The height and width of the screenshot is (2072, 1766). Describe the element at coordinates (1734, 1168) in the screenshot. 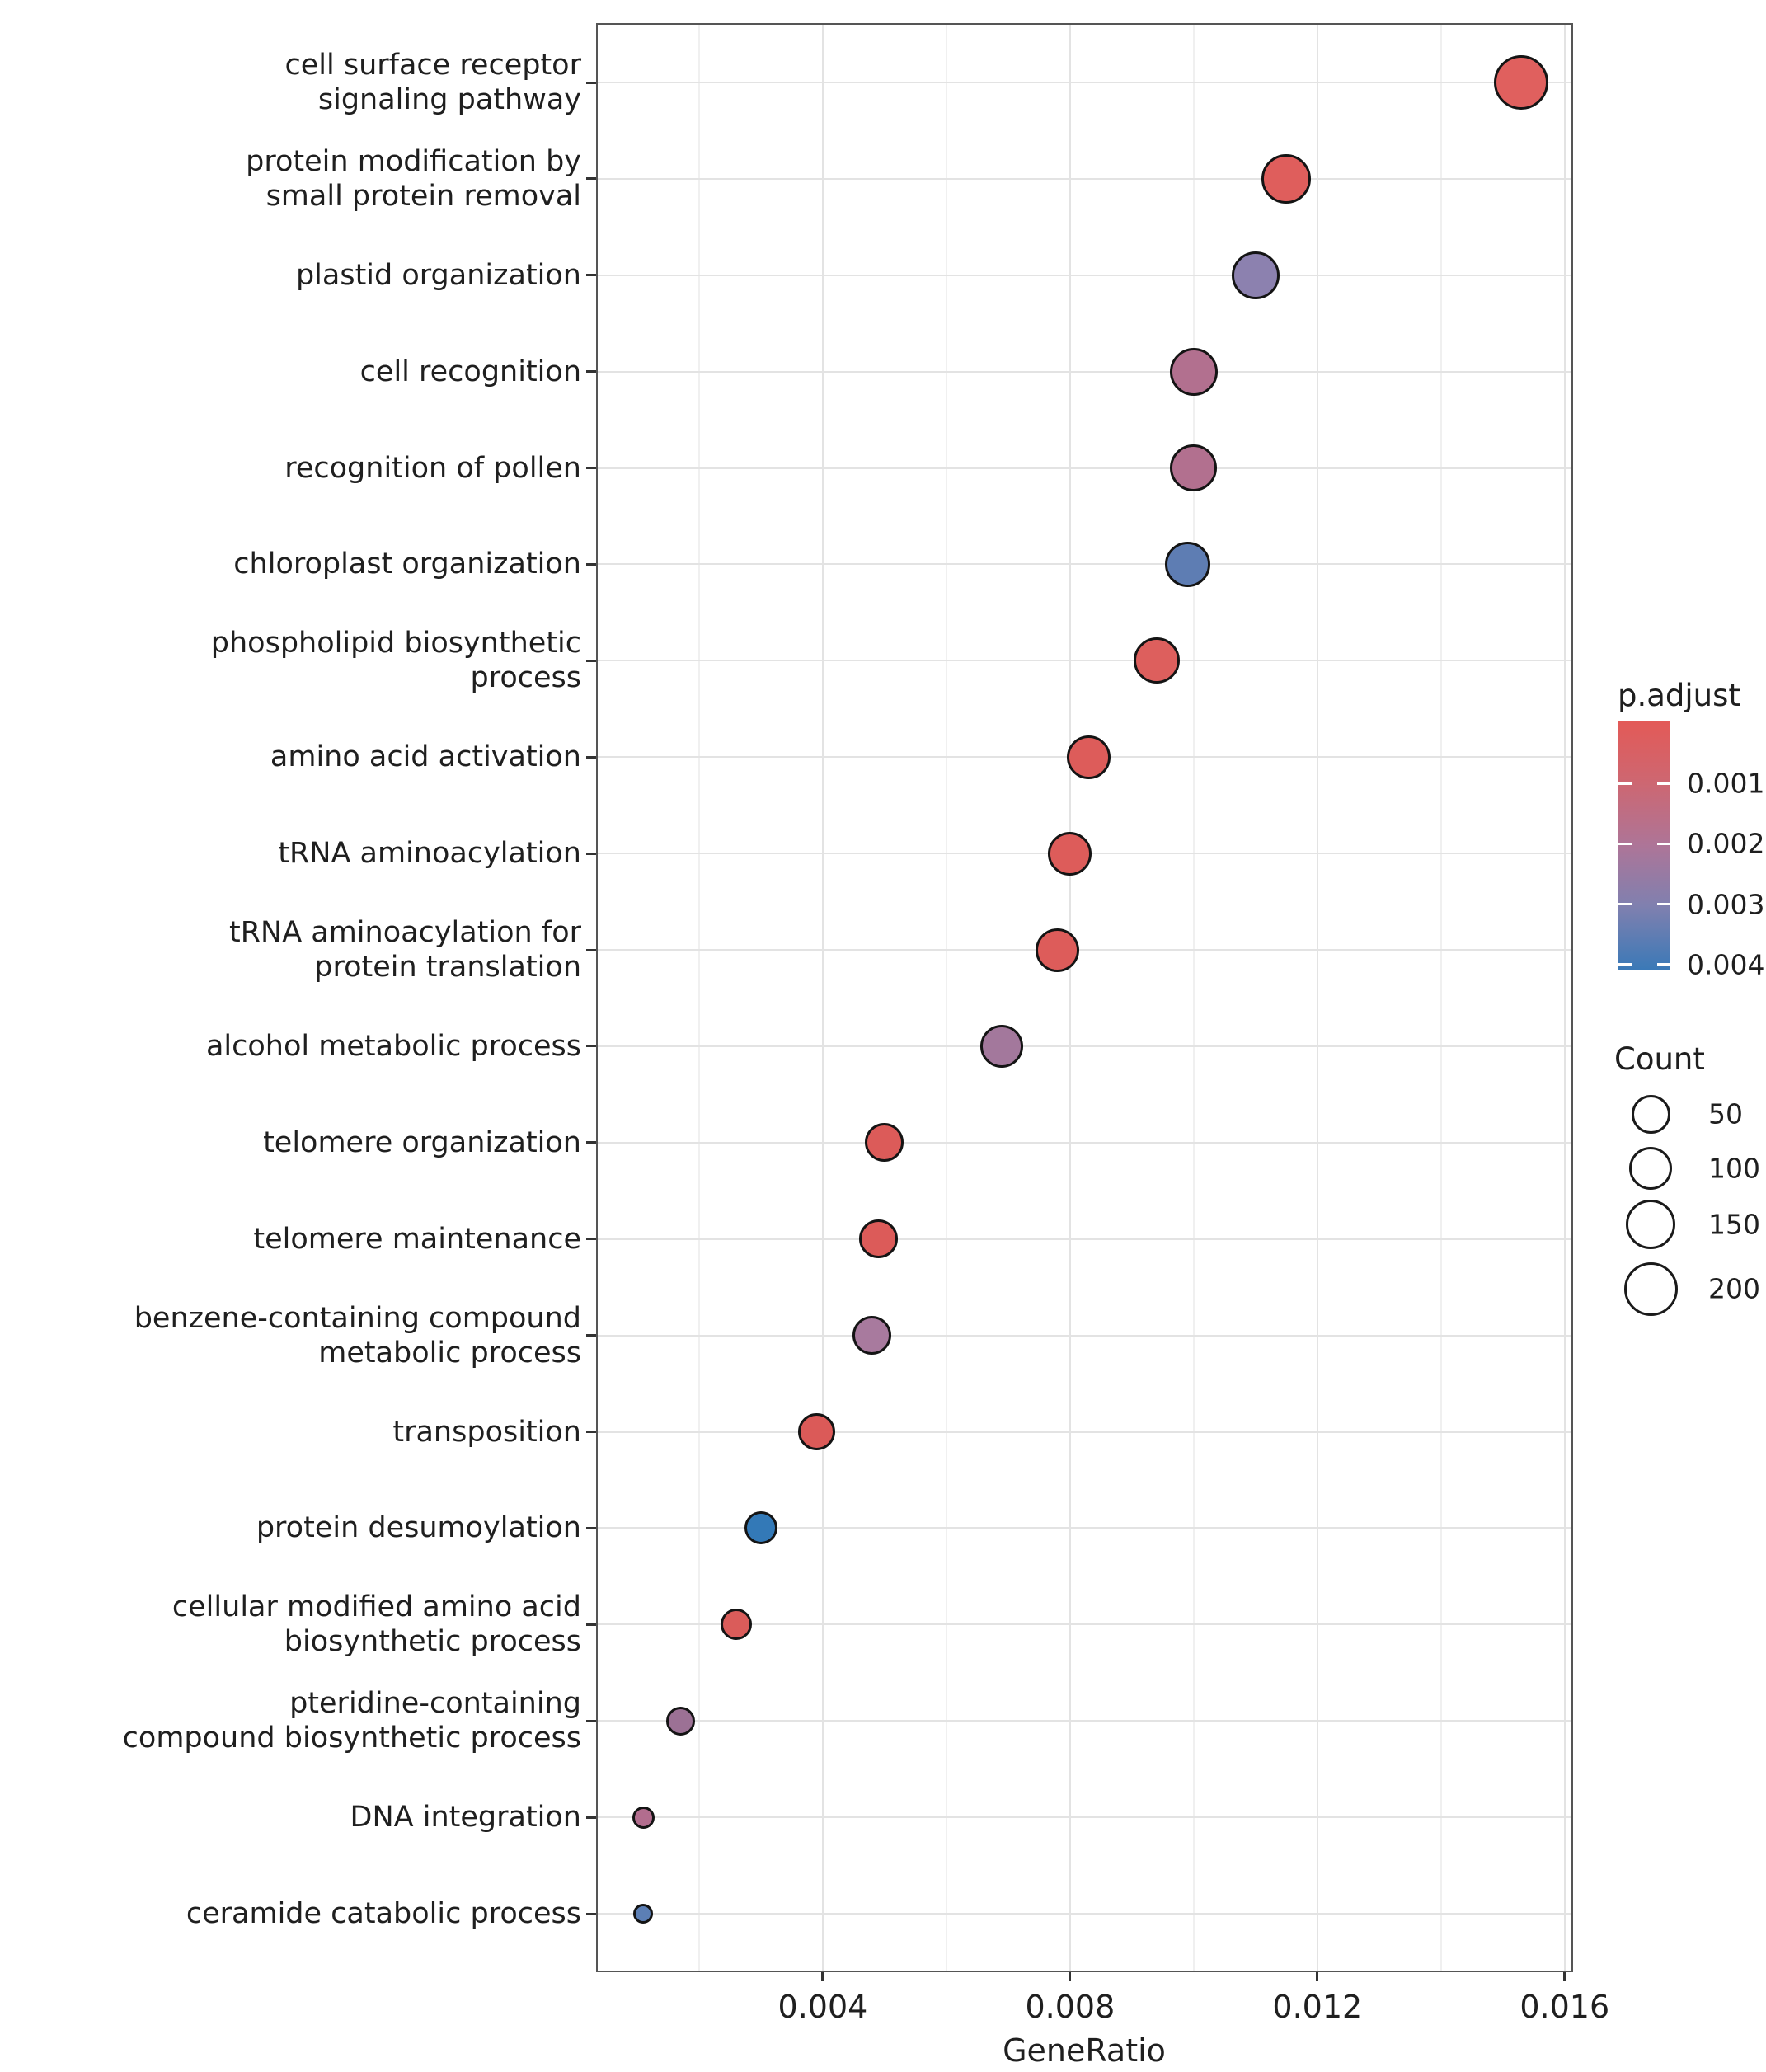

I see `count-legend-label: 100` at that location.